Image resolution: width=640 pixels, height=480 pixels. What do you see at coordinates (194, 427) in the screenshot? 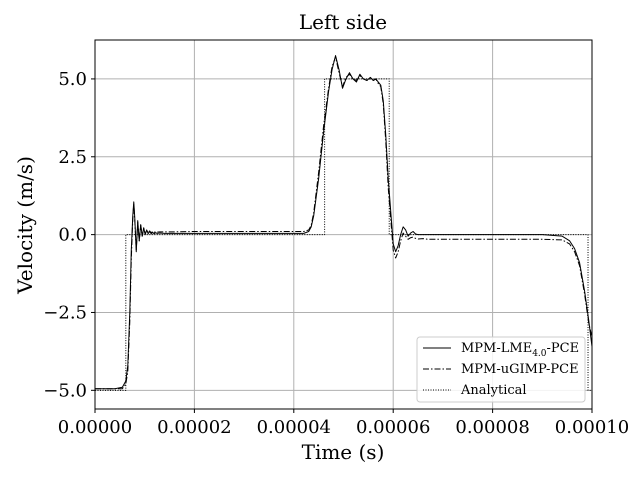
I see `x-tick-label: 0.00002` at bounding box center [194, 427].